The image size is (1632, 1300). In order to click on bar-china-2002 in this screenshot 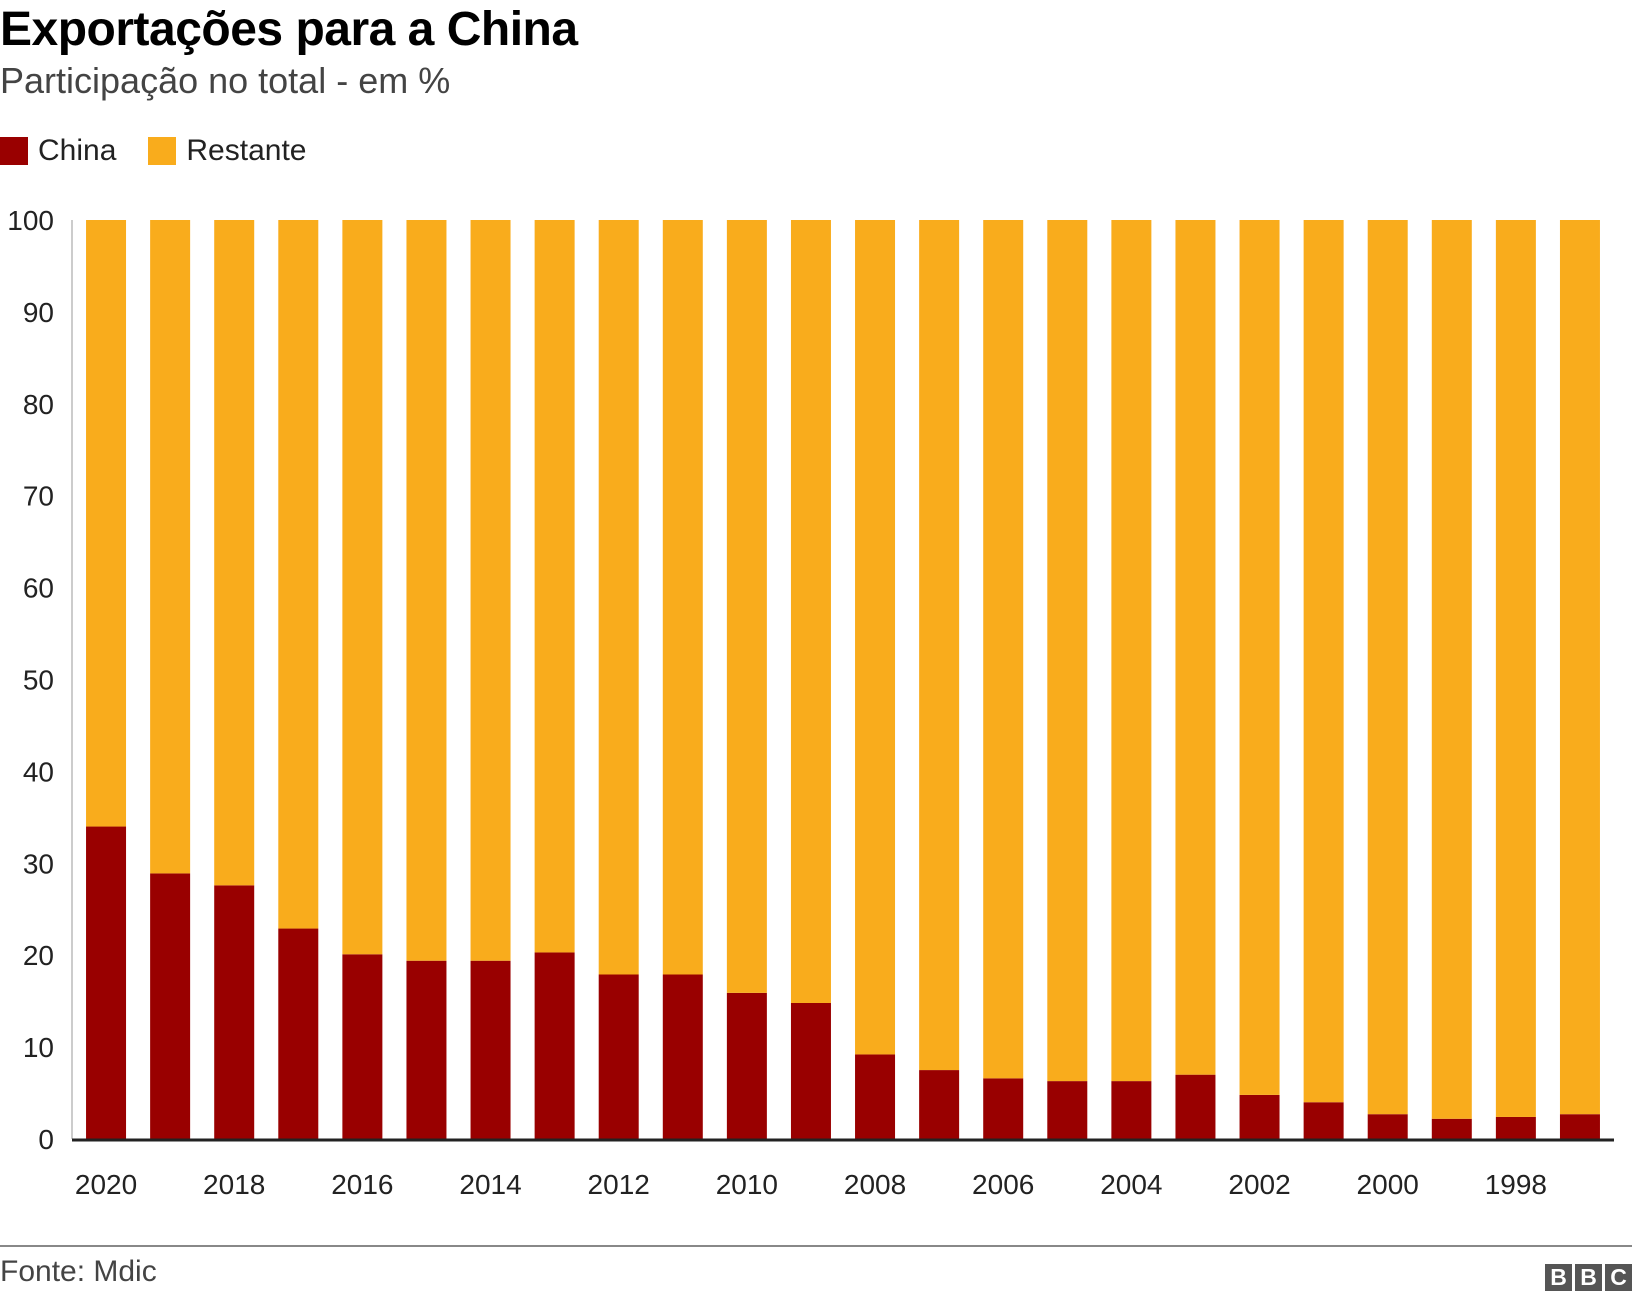, I will do `click(1259, 1116)`.